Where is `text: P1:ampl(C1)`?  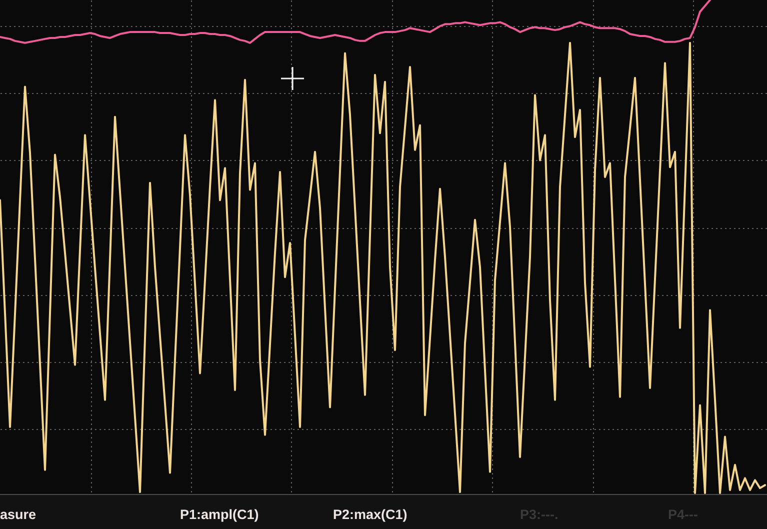
text: P1:ampl(C1) is located at coordinates (219, 515).